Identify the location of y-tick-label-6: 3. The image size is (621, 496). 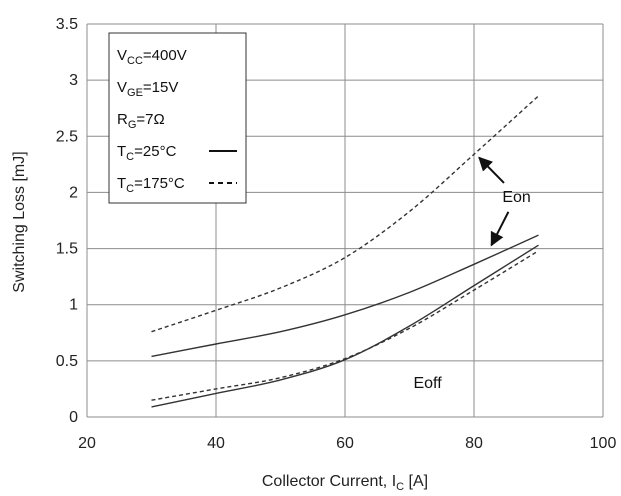
(73, 80).